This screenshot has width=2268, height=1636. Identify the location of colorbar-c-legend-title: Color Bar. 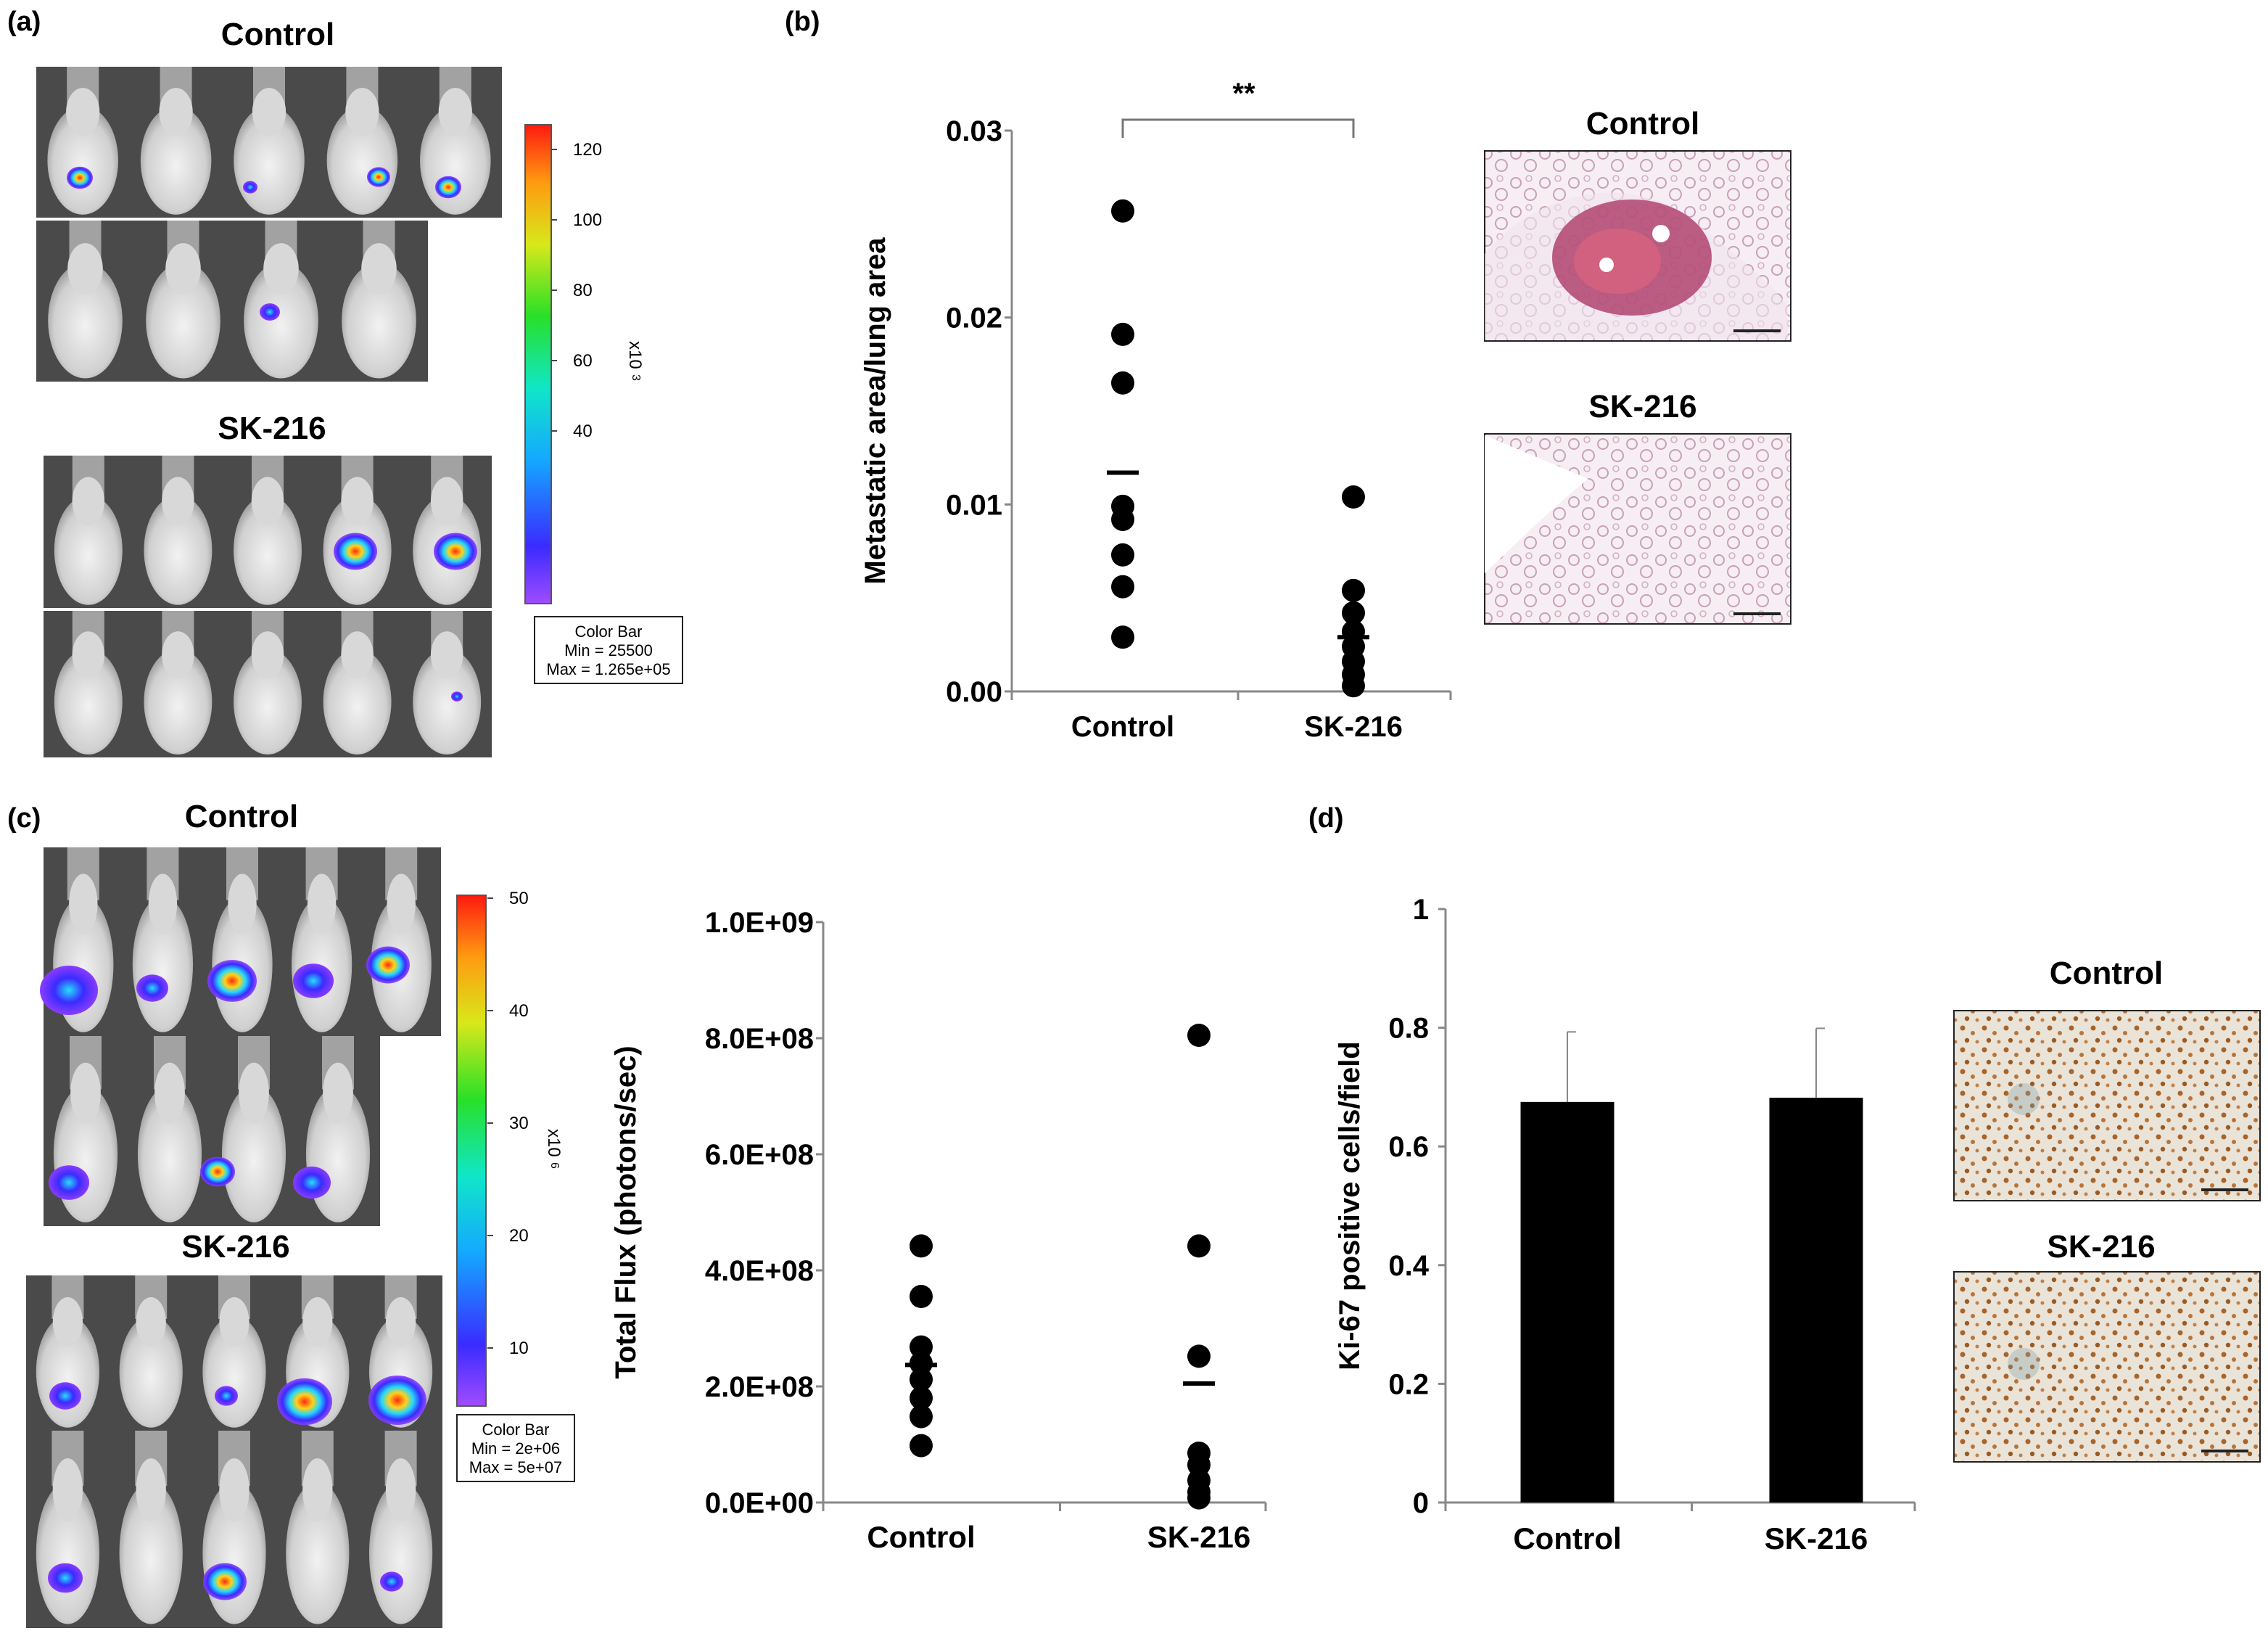
(516, 1430).